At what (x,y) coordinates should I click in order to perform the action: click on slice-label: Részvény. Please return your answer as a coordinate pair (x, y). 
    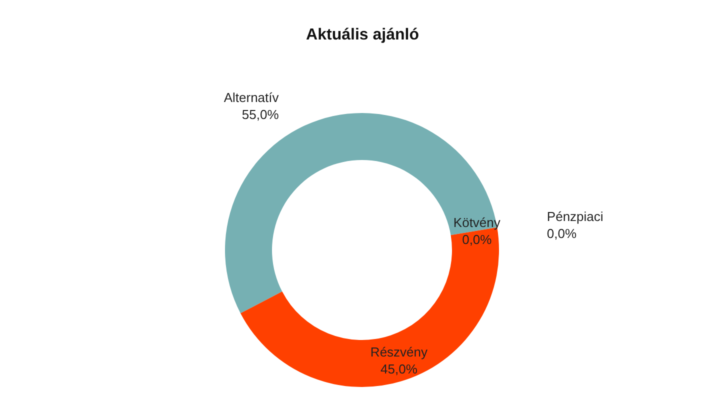
    Looking at the image, I should click on (399, 352).